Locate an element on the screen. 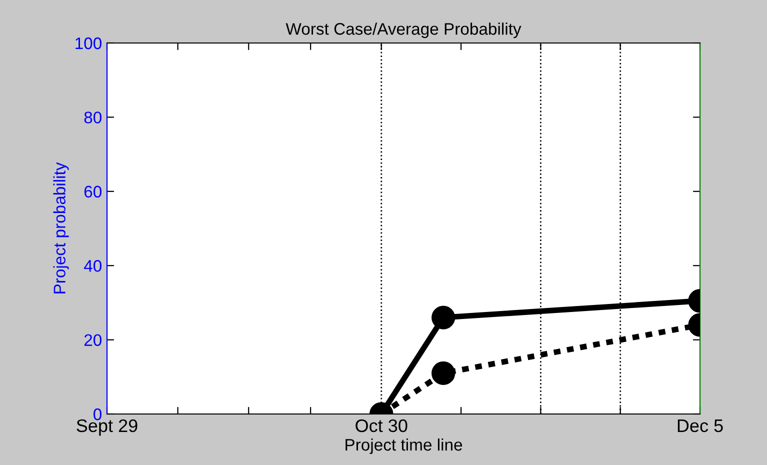  chart-title: Worst Case/Average Probability is located at coordinates (404, 30).